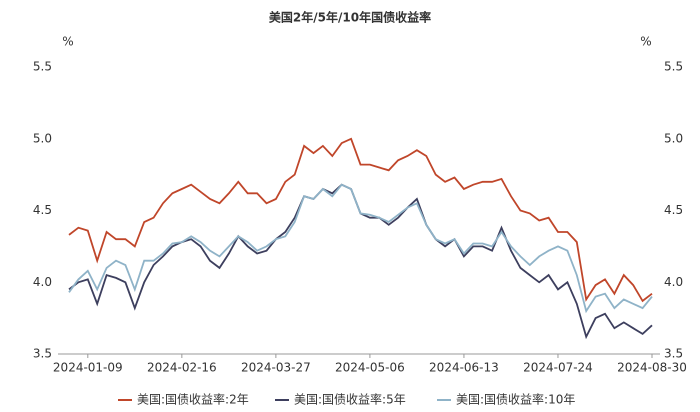 The width and height of the screenshot is (700, 412). Describe the element at coordinates (370, 368) in the screenshot. I see `x-tick-label: 2024-05-06` at that location.